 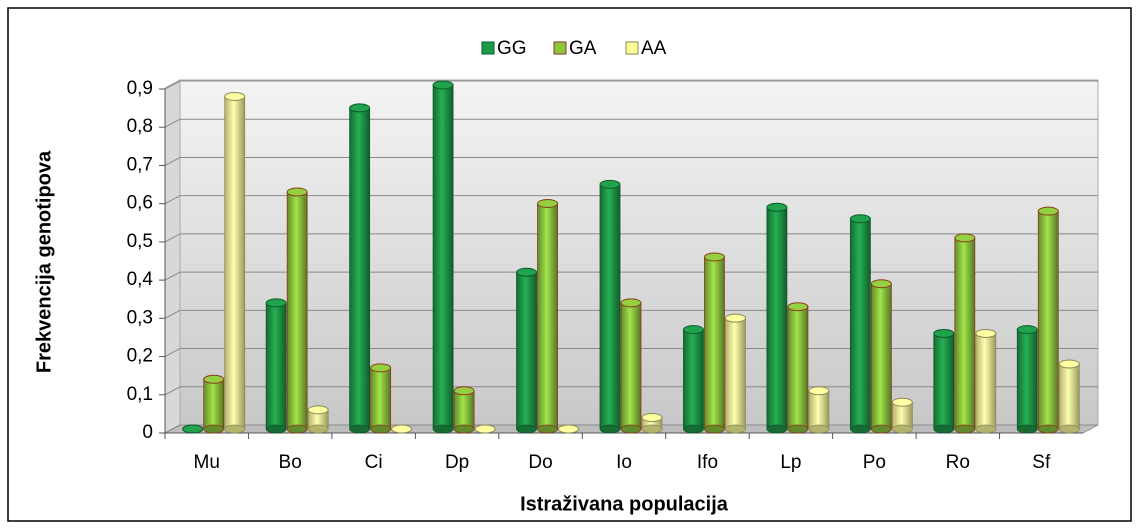 I want to click on legend-label: GG, so click(x=512, y=48).